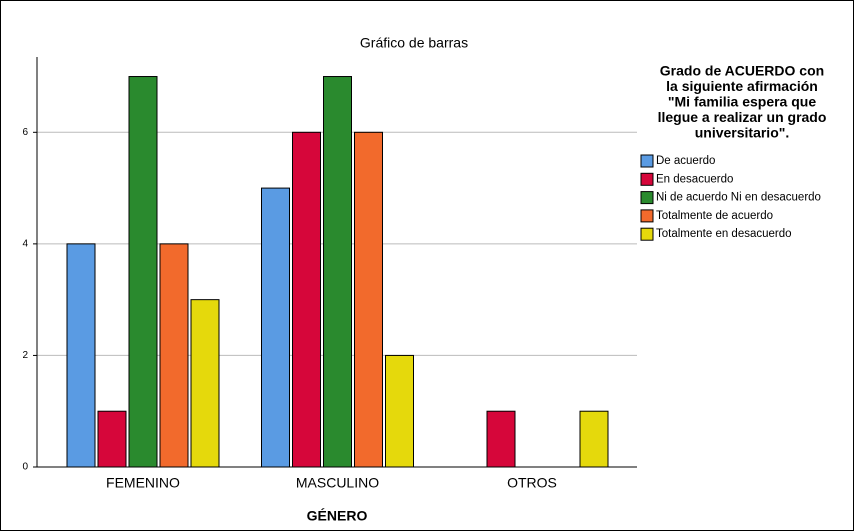  I want to click on x-tick-label: FEMENINO, so click(143, 483).